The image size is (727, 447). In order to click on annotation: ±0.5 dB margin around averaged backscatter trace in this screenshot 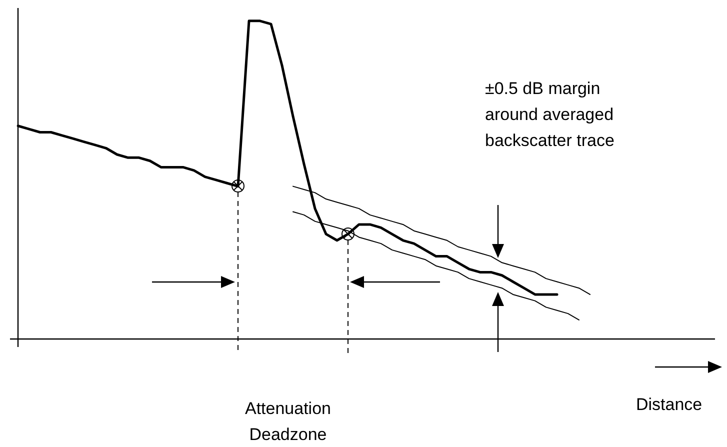, I will do `click(550, 115)`.